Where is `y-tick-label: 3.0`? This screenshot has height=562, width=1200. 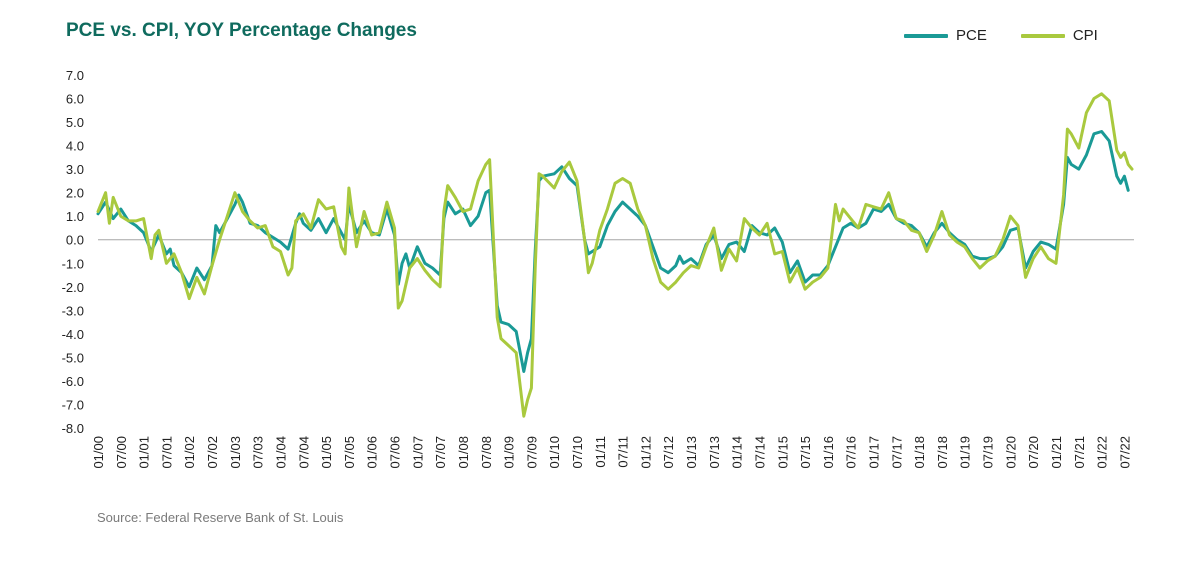 y-tick-label: 3.0 is located at coordinates (75, 169).